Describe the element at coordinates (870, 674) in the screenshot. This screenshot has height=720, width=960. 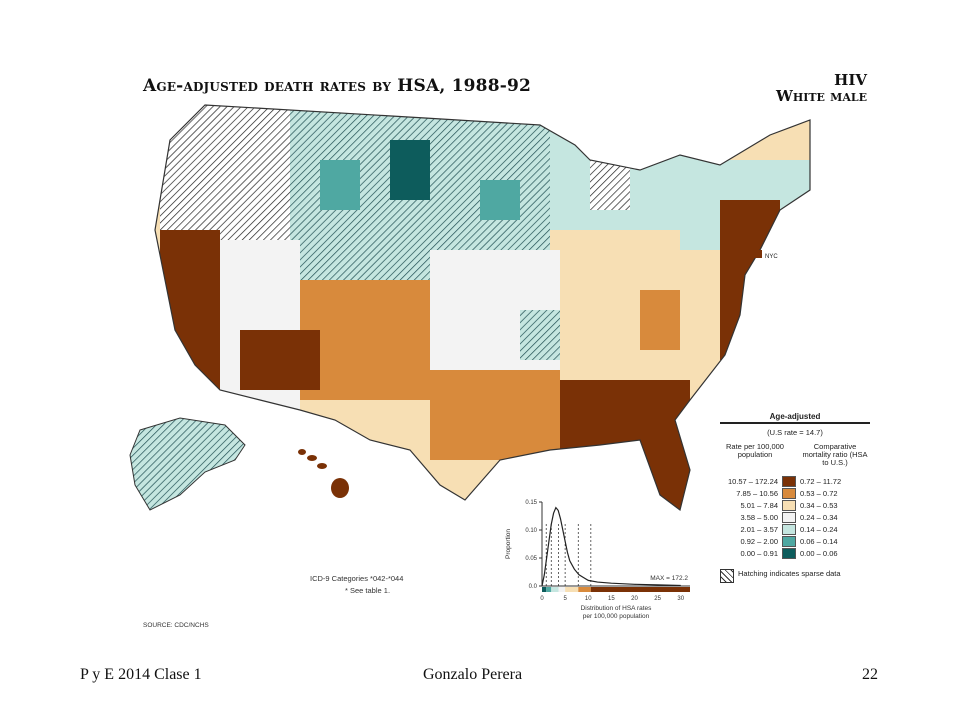
I see `footer-page-number: 22` at that location.